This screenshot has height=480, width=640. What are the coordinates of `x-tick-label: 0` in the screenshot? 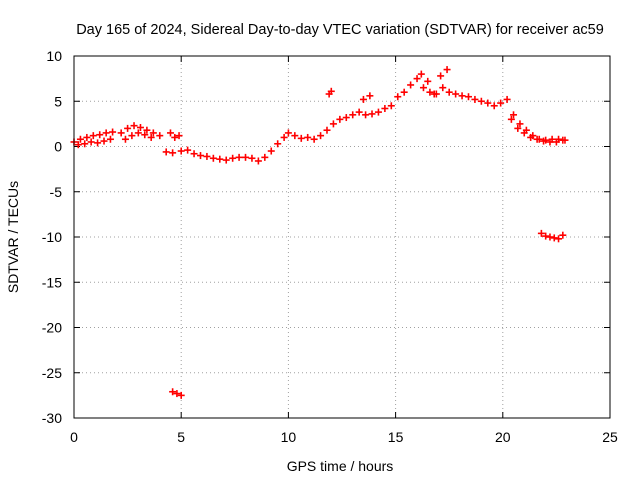 It's located at (74, 437).